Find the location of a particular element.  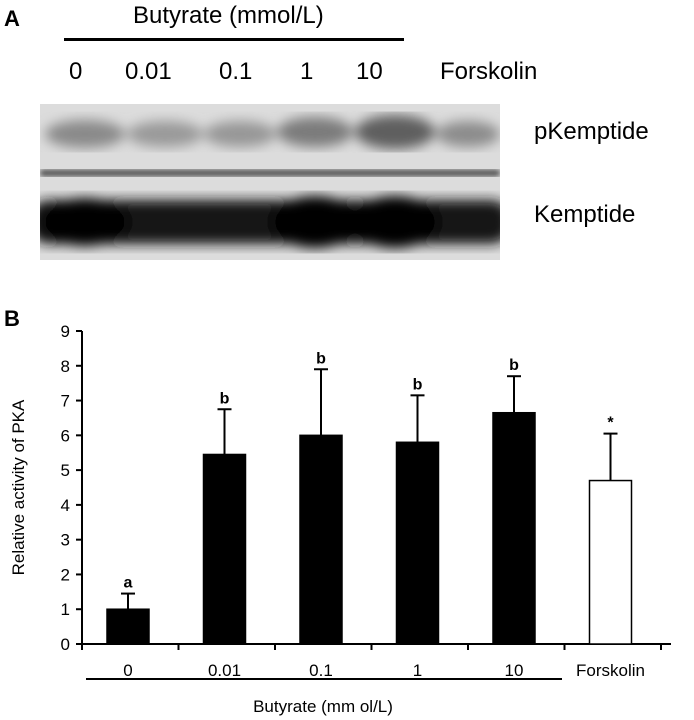

x-tick-label: 0.01 is located at coordinates (224, 670).